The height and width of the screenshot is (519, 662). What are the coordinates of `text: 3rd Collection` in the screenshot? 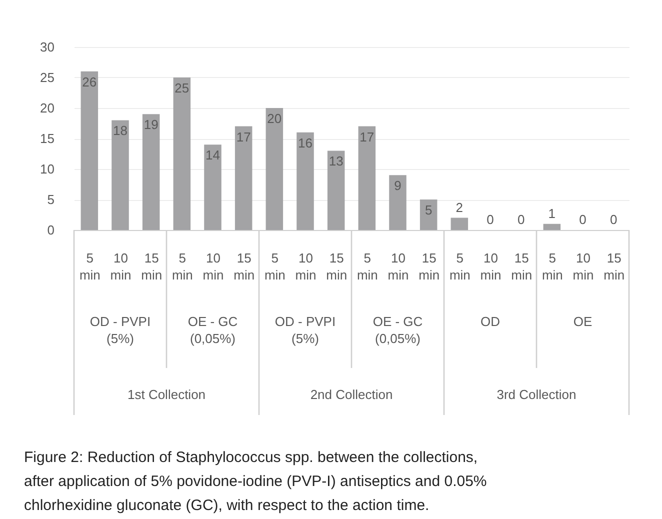 It's located at (536, 394).